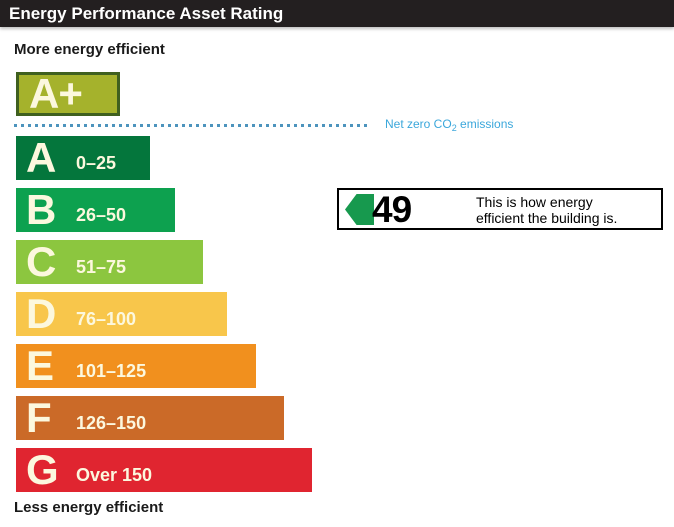 Image resolution: width=674 pixels, height=527 pixels. What do you see at coordinates (41, 157) in the screenshot?
I see `band-letter: A` at bounding box center [41, 157].